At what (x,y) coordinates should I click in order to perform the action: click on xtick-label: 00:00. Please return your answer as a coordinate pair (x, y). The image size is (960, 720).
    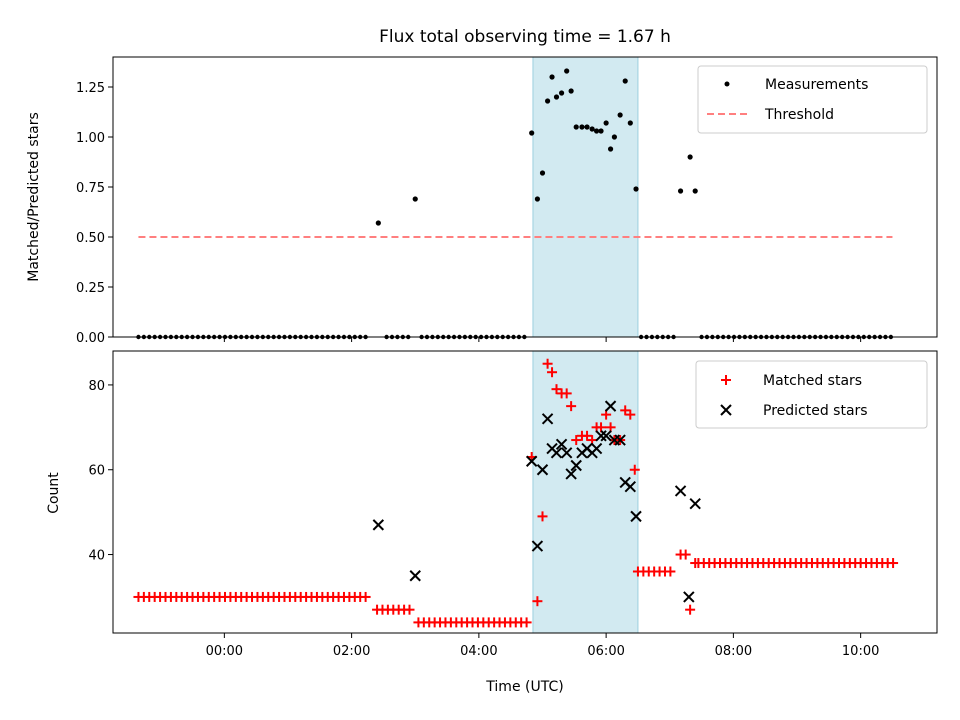
    Looking at the image, I should click on (224, 651).